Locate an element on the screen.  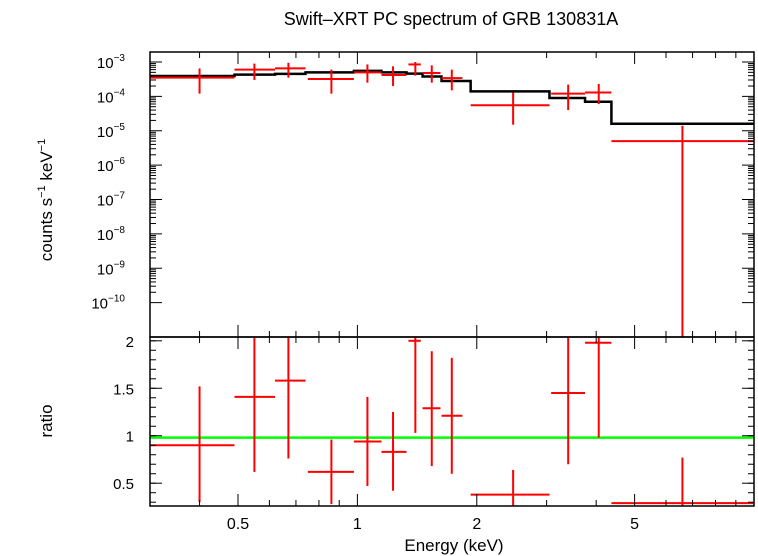
top-y-tick-label: 10⁻⁶ is located at coordinates (111, 165).